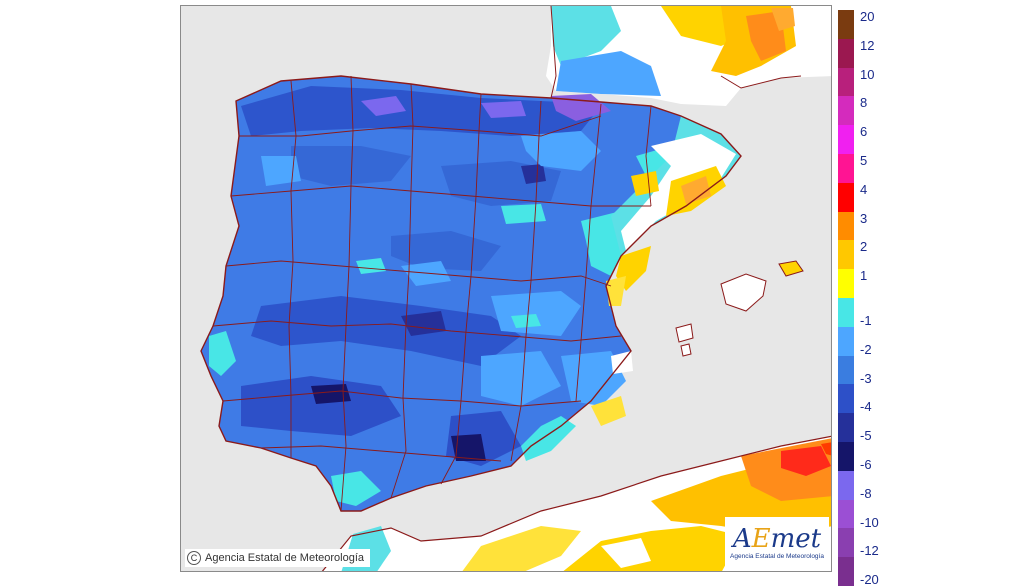 The width and height of the screenshot is (1024, 587). I want to click on africa-coastline, so click(576, 503).